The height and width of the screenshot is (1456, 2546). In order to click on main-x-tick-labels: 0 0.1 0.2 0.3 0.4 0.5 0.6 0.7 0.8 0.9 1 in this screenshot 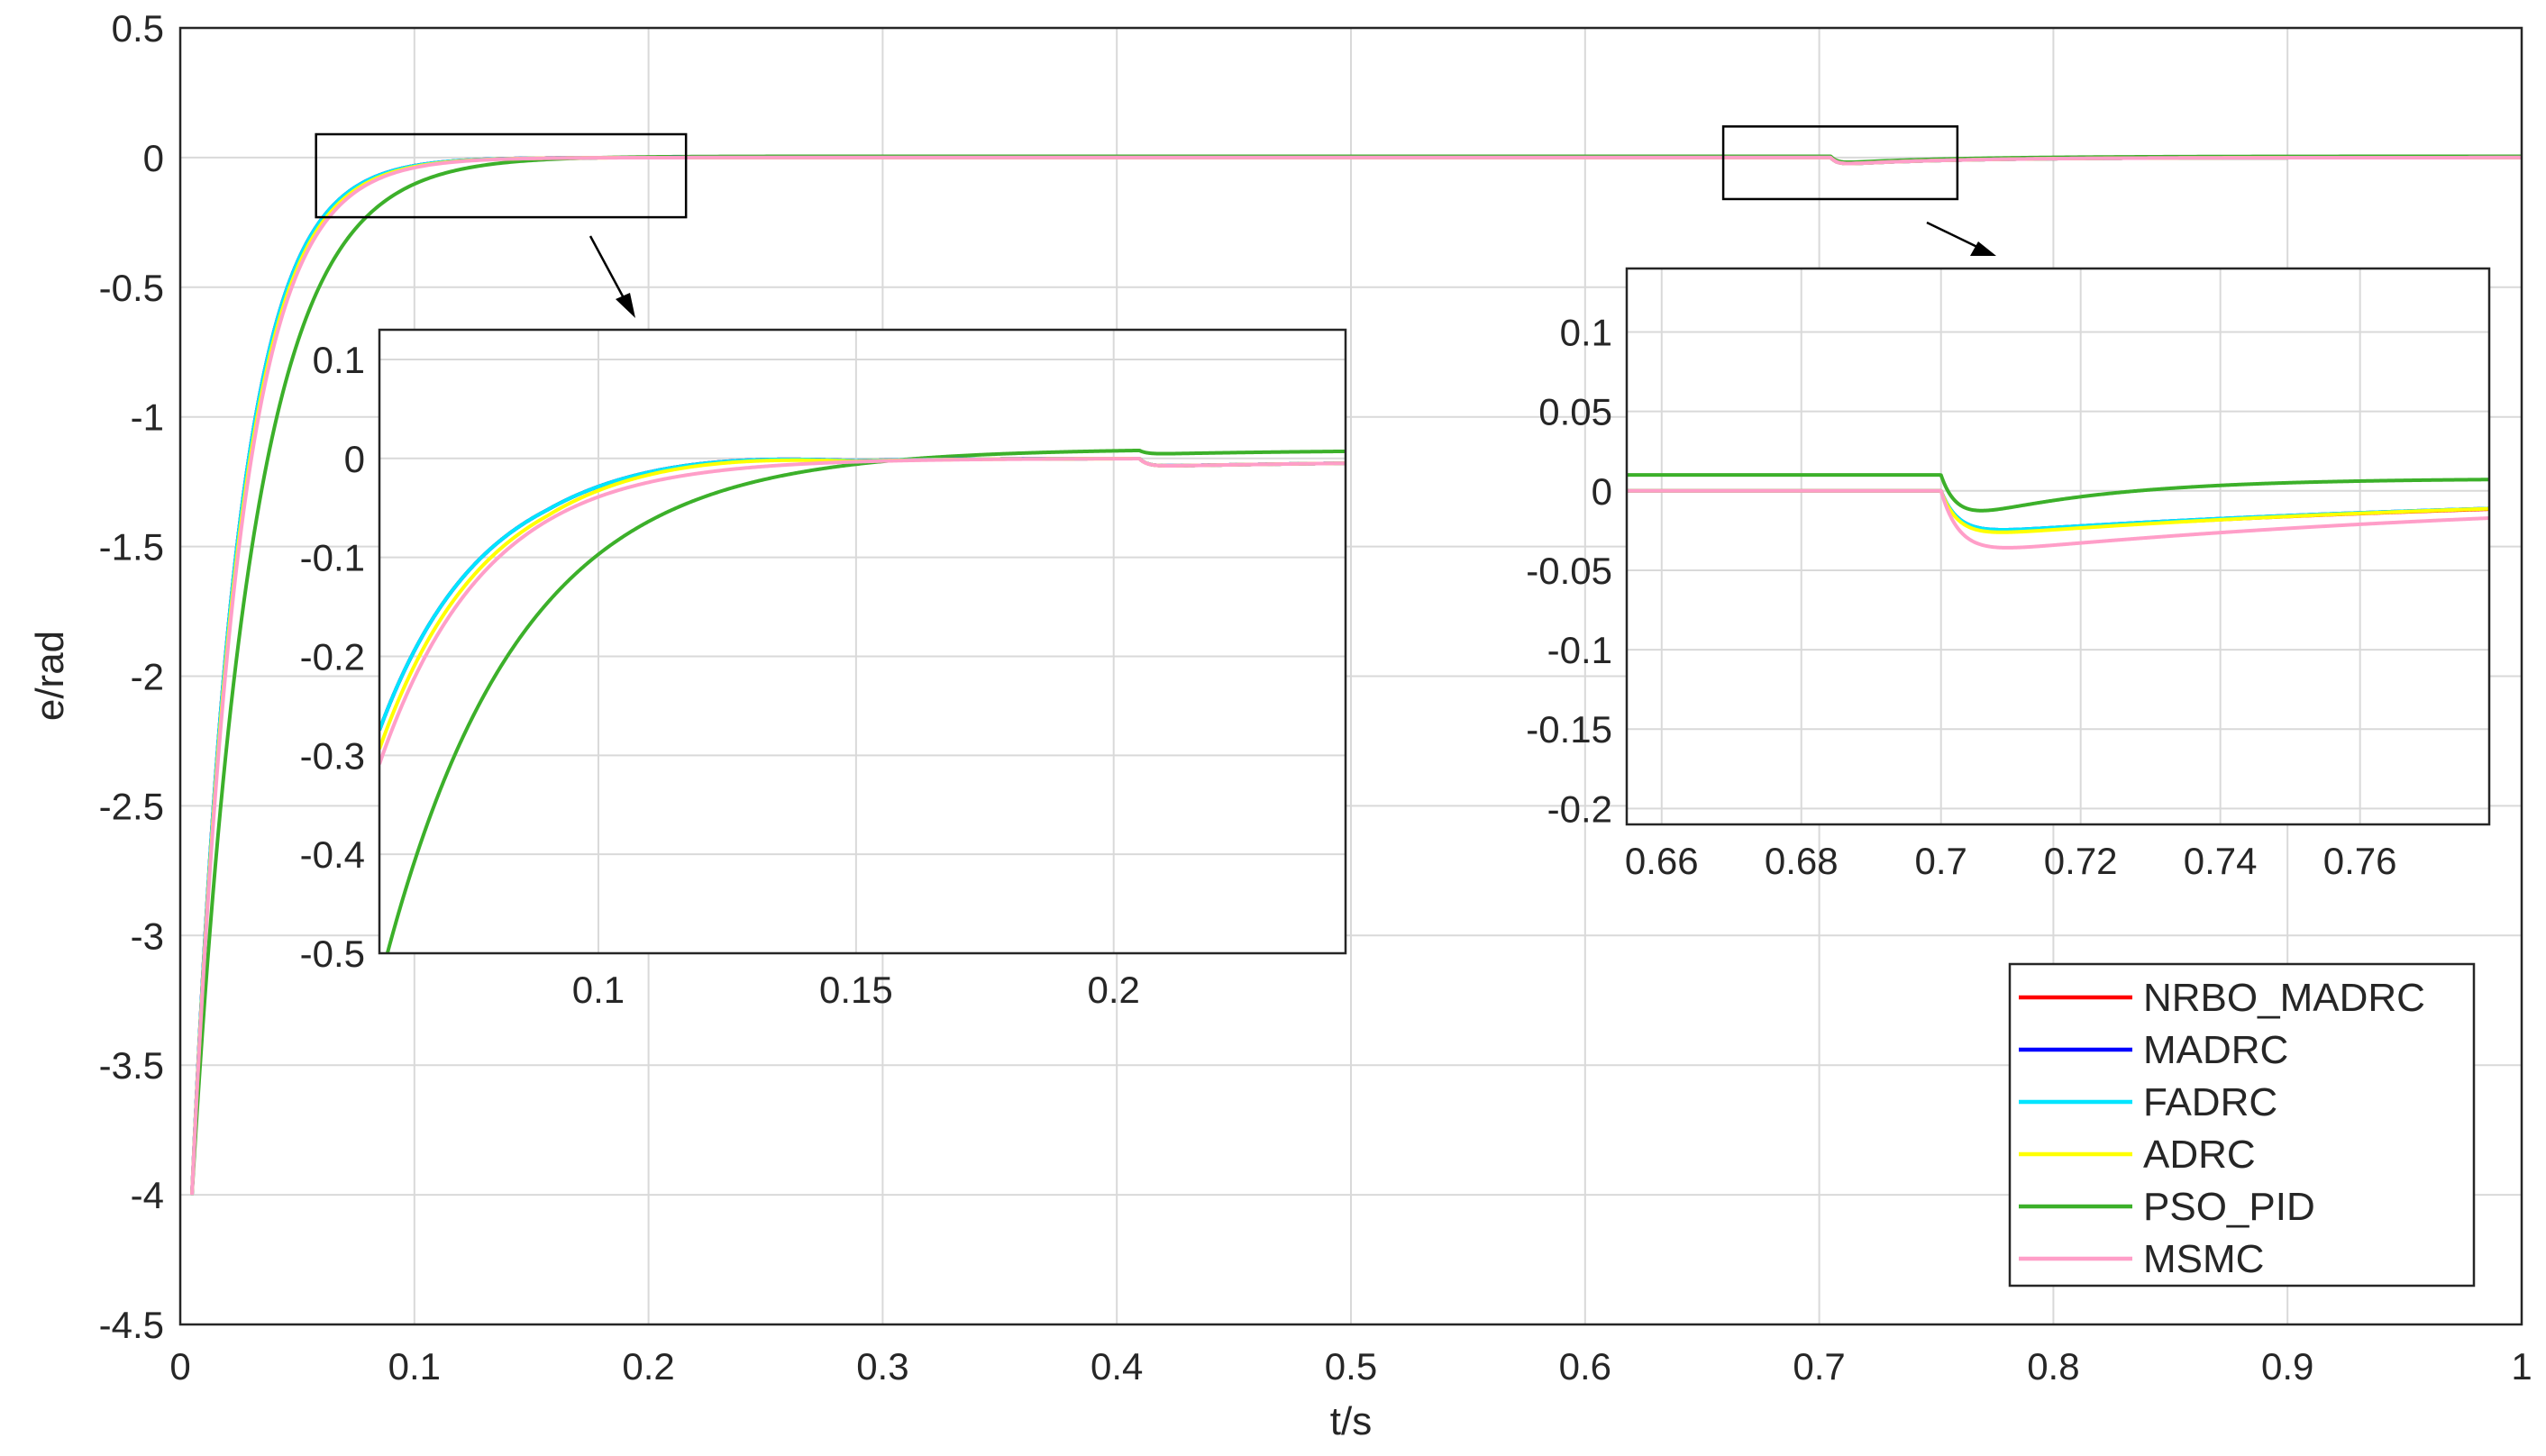, I will do `click(1350, 1367)`.